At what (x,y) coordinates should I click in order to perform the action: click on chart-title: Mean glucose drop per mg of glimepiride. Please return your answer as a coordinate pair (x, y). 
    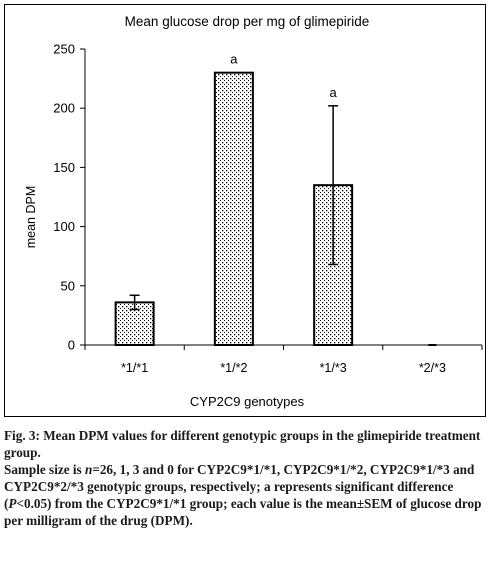
    Looking at the image, I should click on (247, 21).